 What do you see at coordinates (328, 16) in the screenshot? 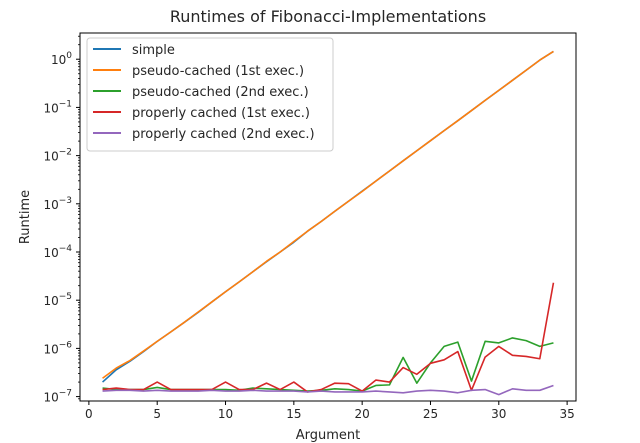
I see `chart-title: Runtimes of Fibonacci-Implementations` at bounding box center [328, 16].